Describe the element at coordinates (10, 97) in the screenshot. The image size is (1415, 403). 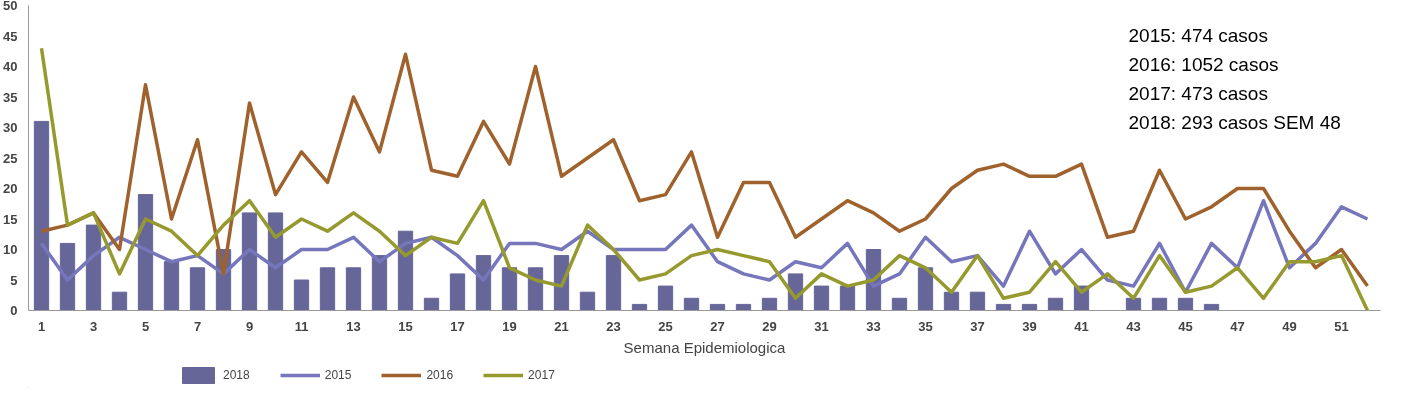
I see `y-tick-label: 35` at that location.